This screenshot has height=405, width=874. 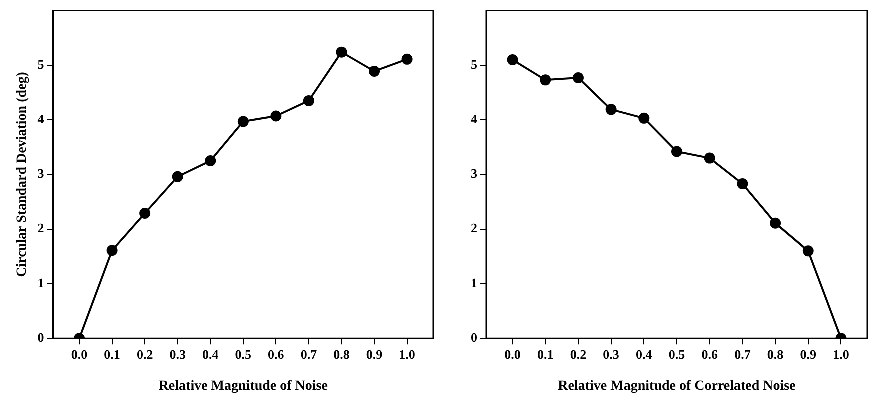 I want to click on y-axis-title: Circular Standard Deviation (deg), so click(x=22, y=175).